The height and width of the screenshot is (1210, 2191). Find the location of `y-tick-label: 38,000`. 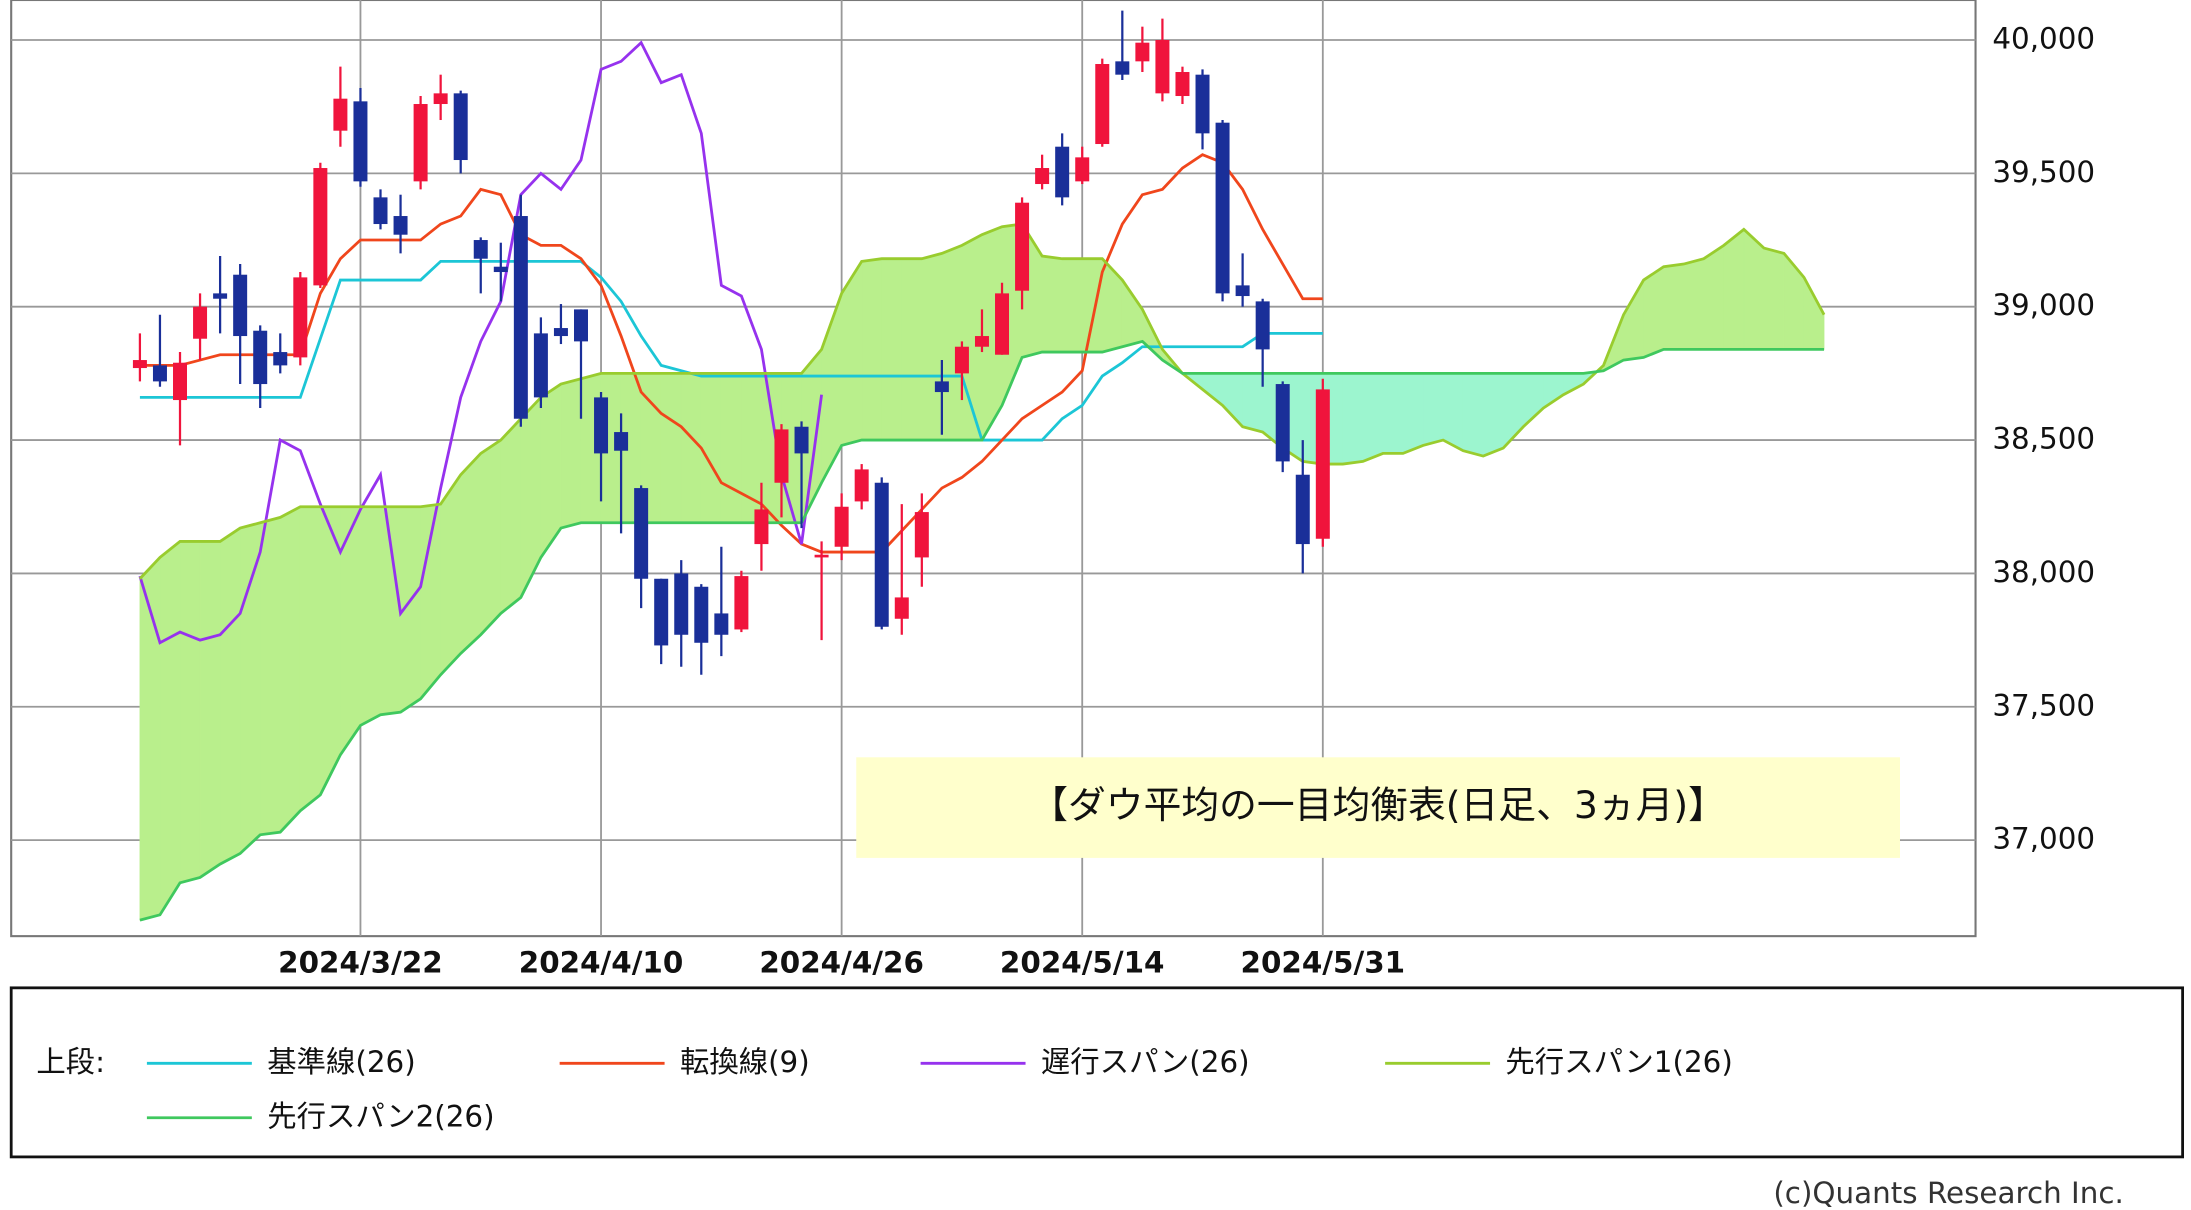

y-tick-label: 38,000 is located at coordinates (2043, 572).